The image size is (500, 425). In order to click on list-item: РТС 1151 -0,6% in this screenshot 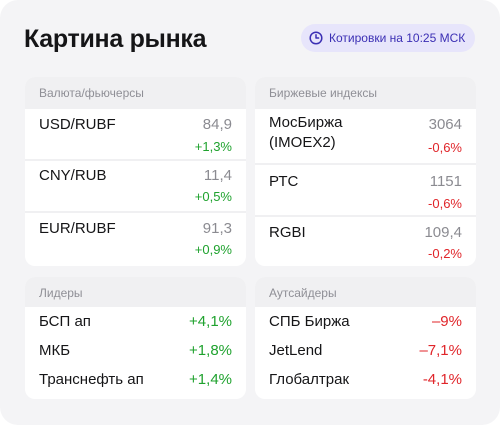, I will do `click(365, 189)`.